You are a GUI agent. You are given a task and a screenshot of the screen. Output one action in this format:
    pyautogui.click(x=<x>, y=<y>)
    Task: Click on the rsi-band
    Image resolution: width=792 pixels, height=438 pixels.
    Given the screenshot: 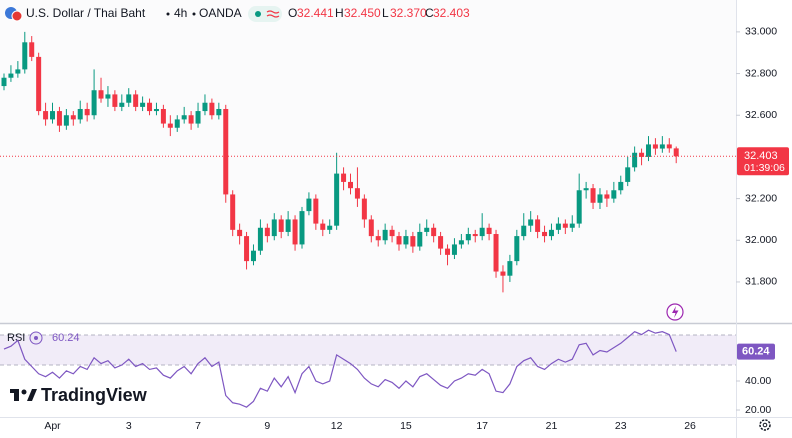 What is the action you would take?
    pyautogui.click(x=368, y=350)
    